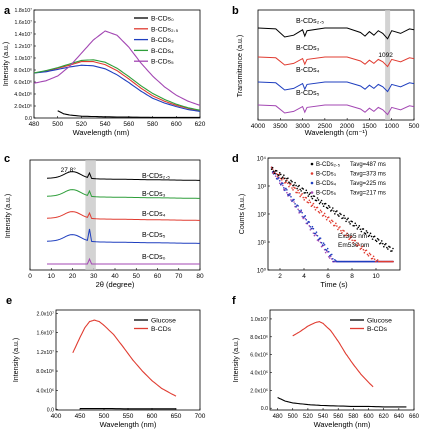  I want to click on panel-f-y-tick-label: 1.0x10⁷, so click(260, 320).